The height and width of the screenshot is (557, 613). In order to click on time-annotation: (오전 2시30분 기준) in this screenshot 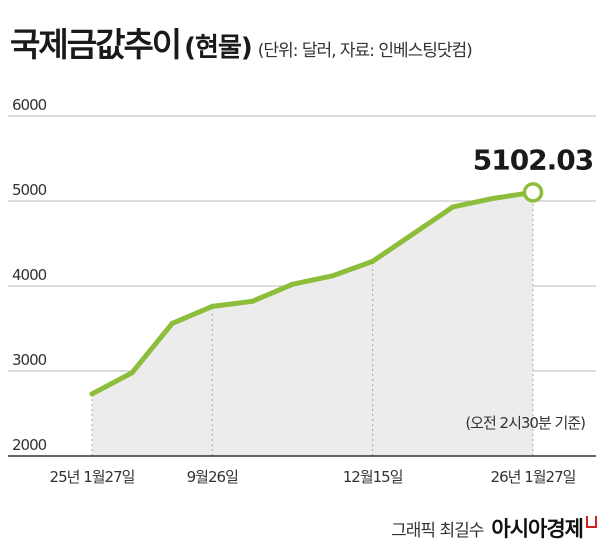, I will do `click(525, 423)`.